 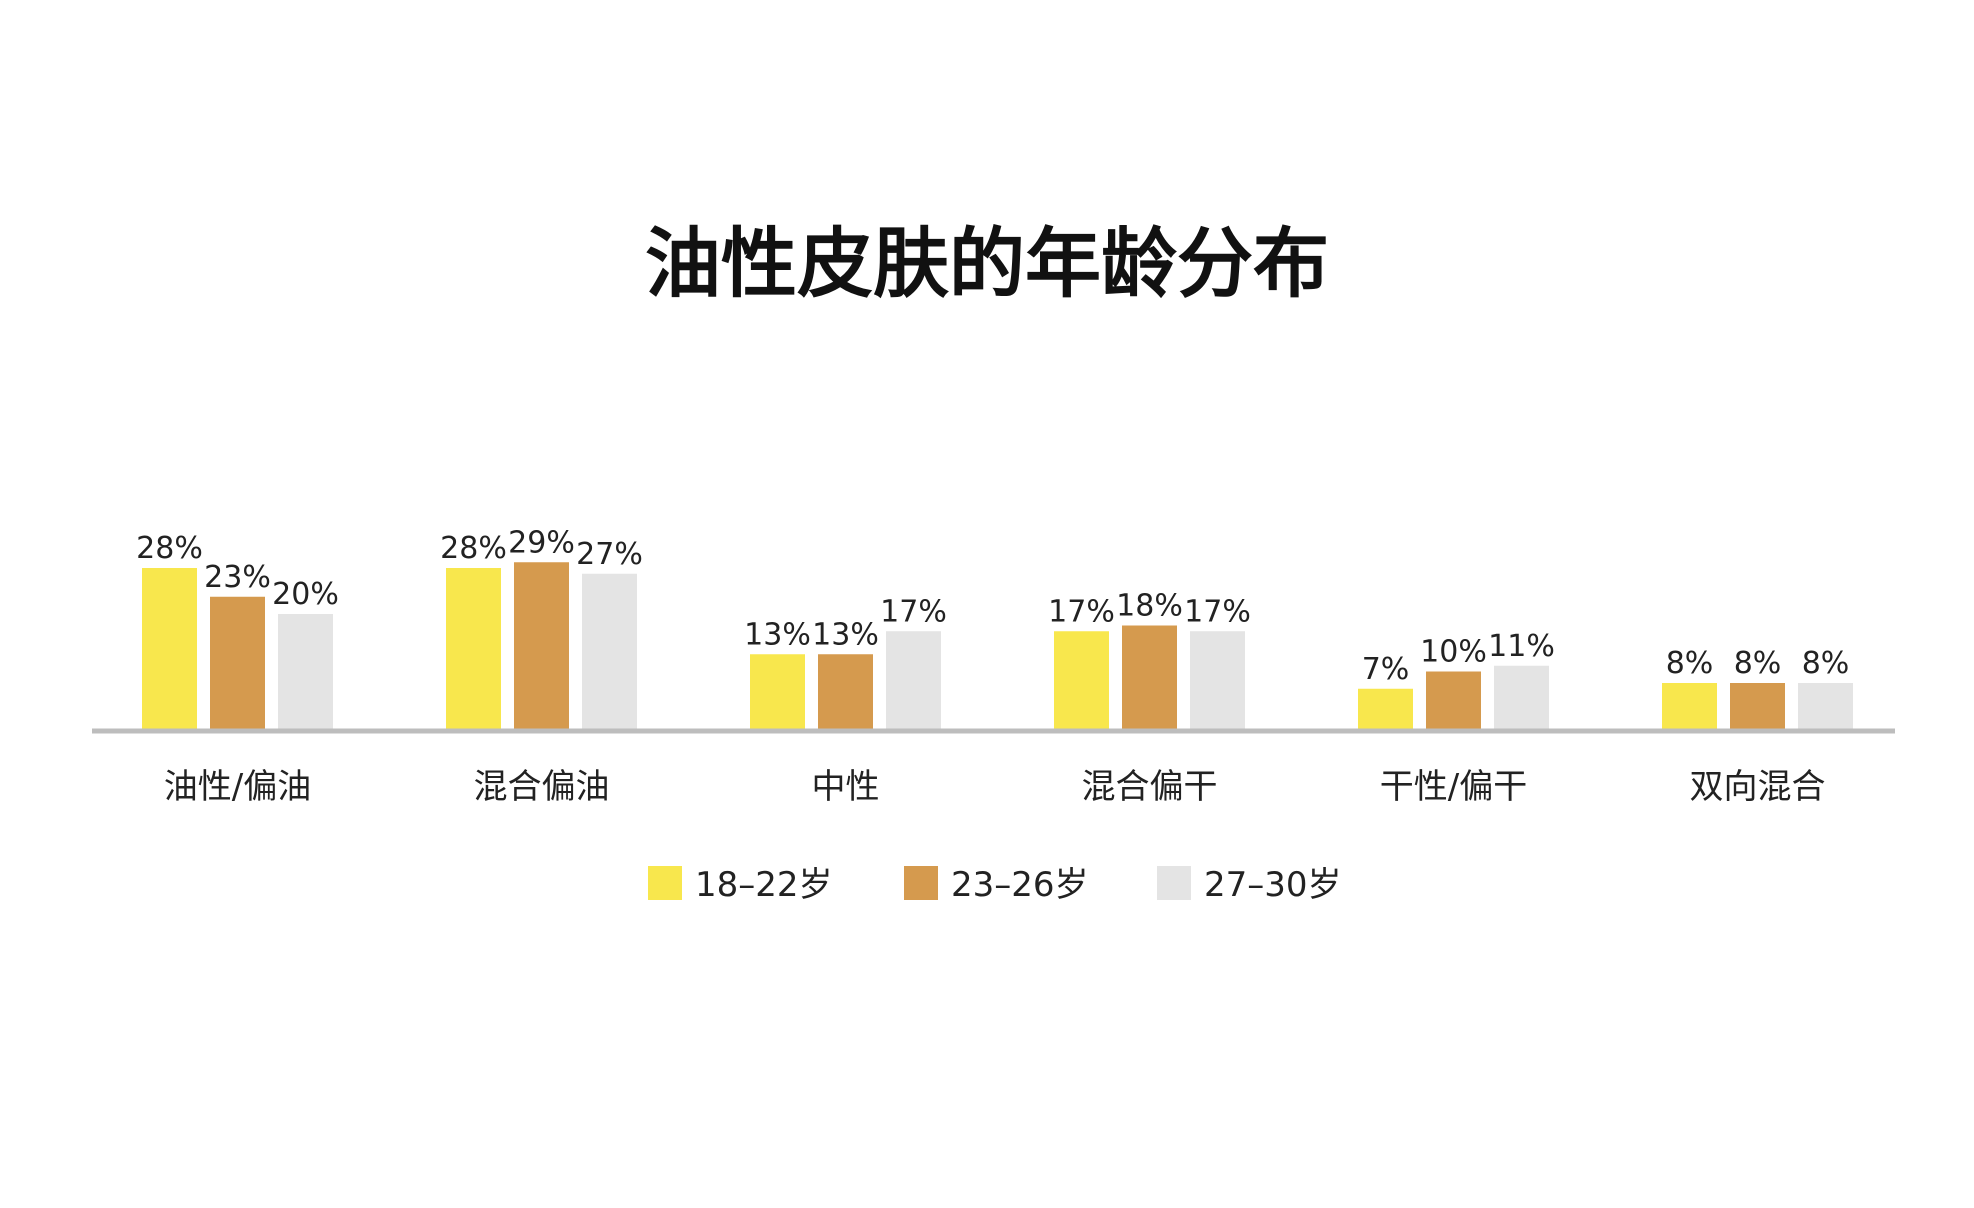 I want to click on category-label: 中性, so click(x=846, y=787).